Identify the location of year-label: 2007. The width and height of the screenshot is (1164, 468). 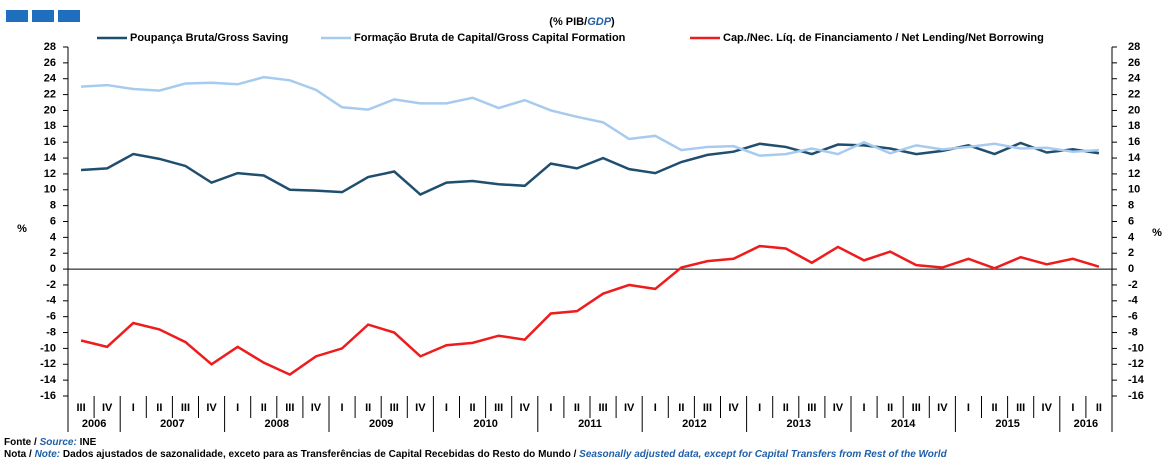
(172, 424).